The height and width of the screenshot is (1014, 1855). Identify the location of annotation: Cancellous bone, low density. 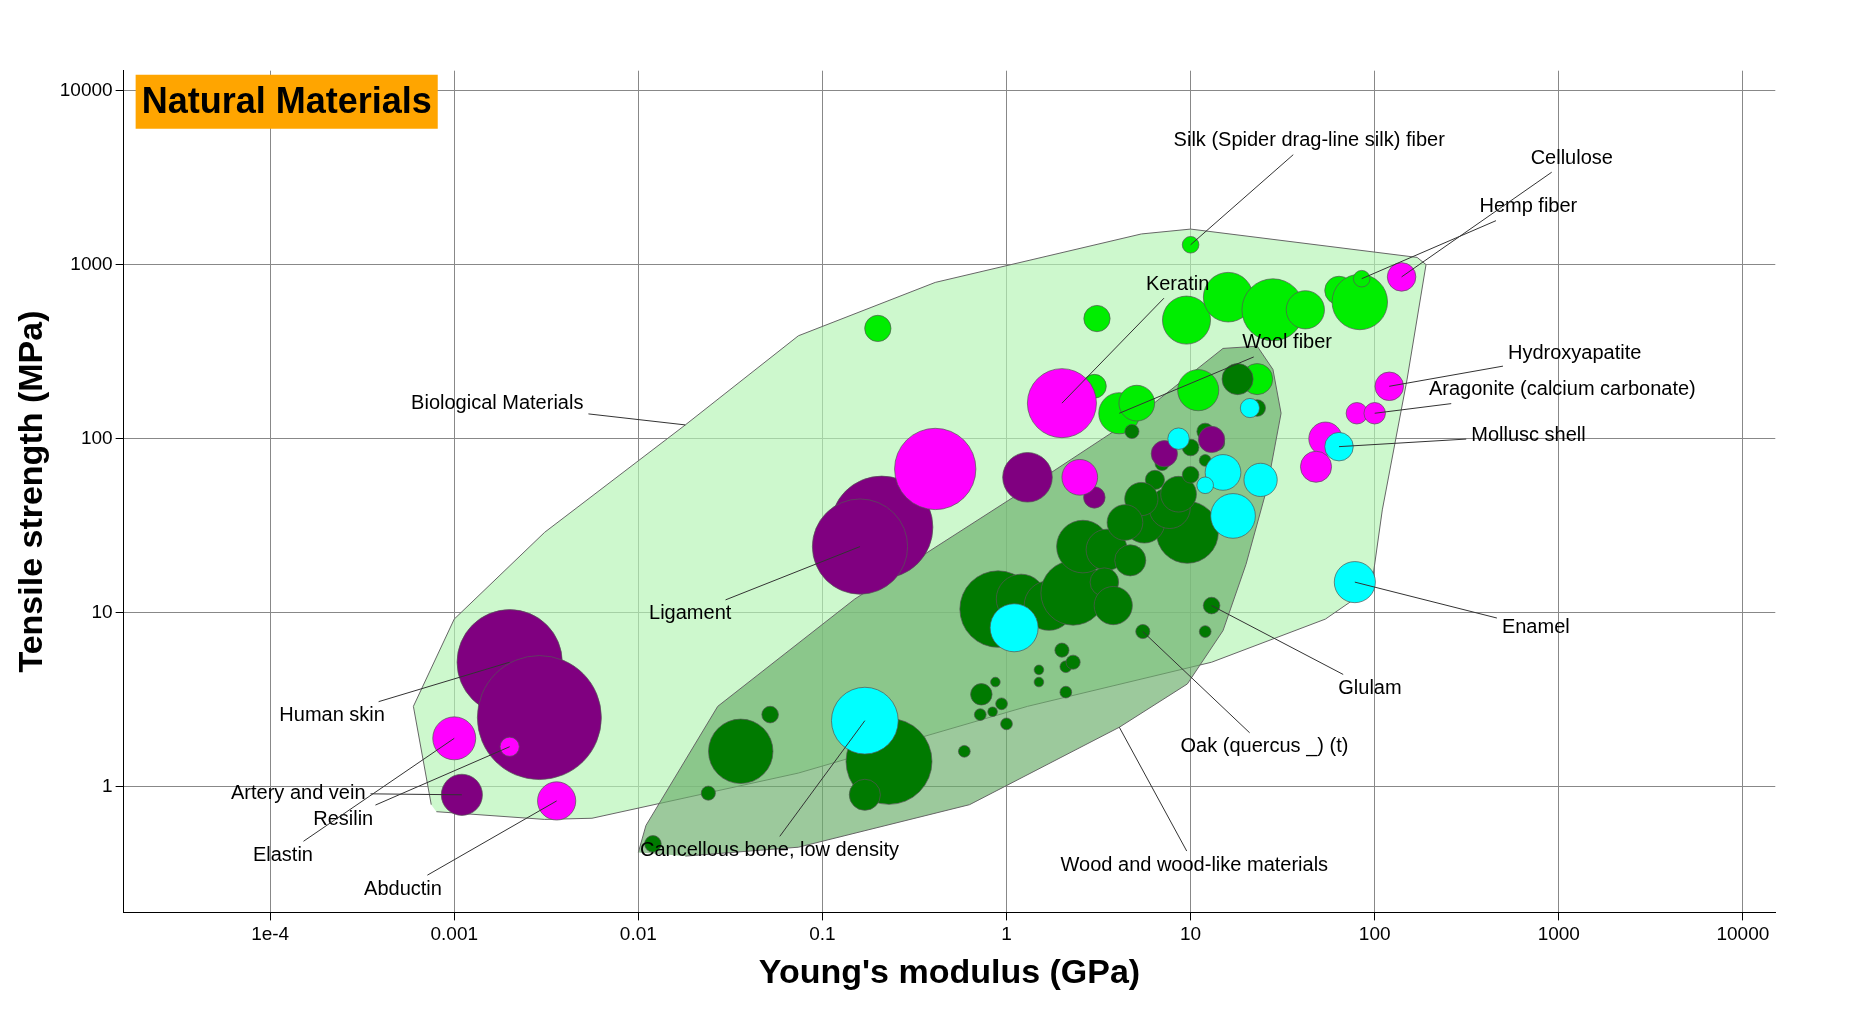
(769, 848).